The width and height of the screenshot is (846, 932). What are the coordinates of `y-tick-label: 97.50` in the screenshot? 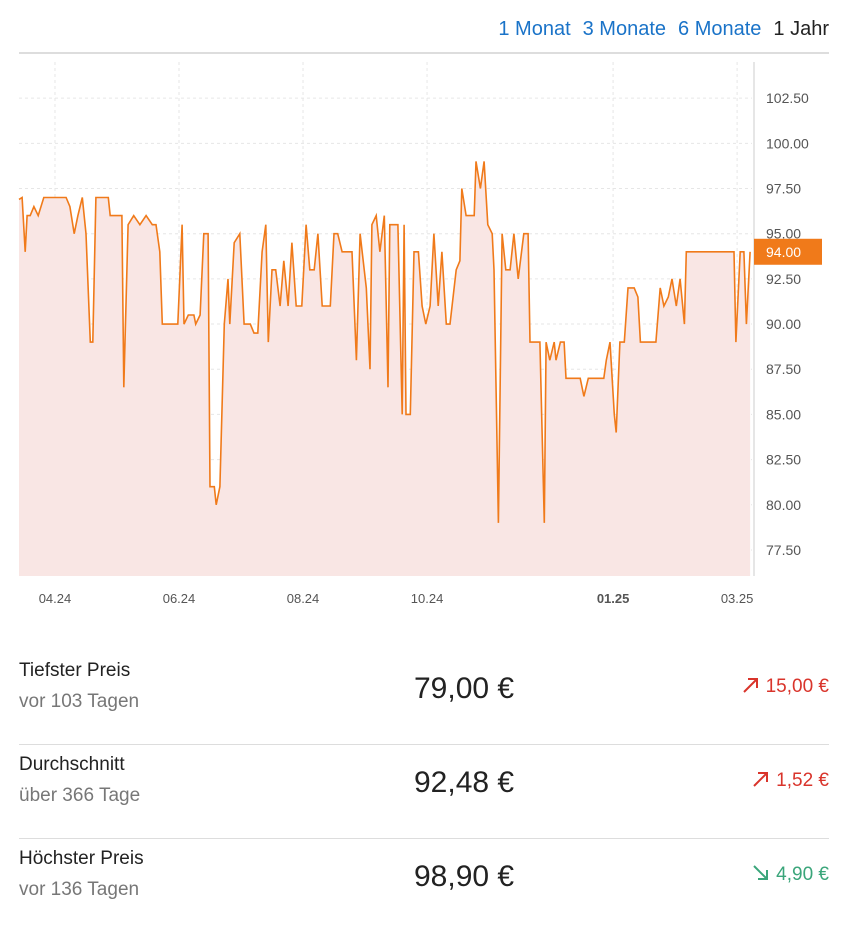 It's located at (783, 189).